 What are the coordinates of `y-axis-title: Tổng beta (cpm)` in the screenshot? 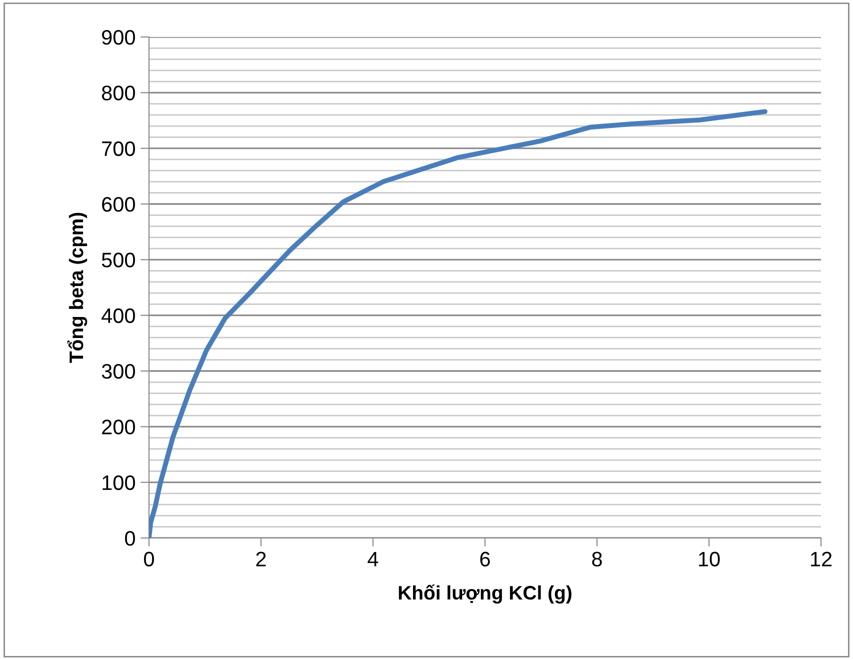 It's located at (77, 287).